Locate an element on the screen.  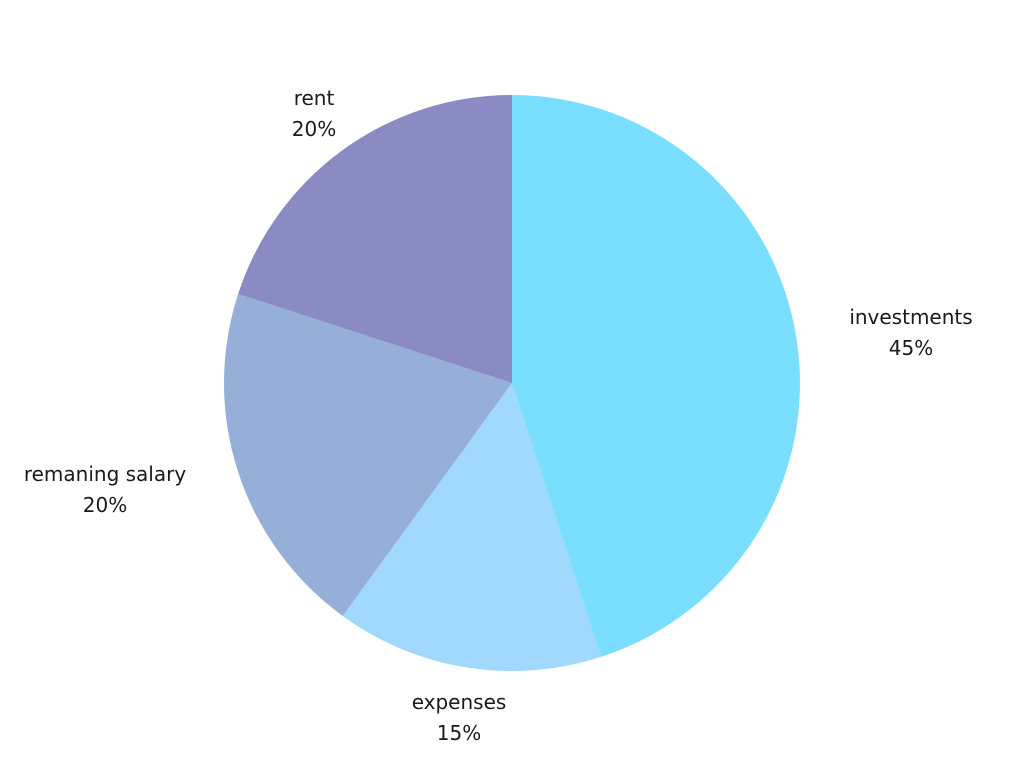
slice-value-expenses: 15% is located at coordinates (459, 733).